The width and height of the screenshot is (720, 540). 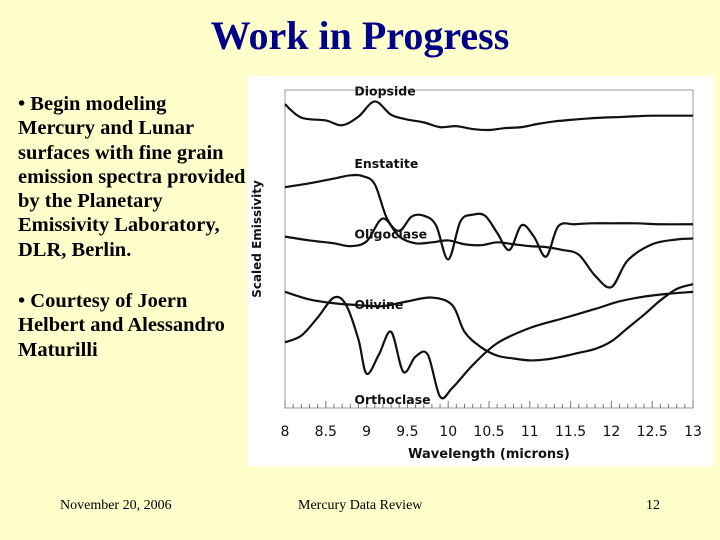 What do you see at coordinates (489, 253) in the screenshot?
I see `series-line-oligoclase` at bounding box center [489, 253].